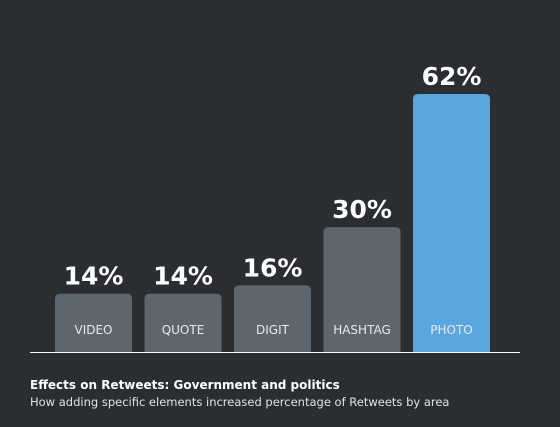  What do you see at coordinates (93, 330) in the screenshot?
I see `category-label: VIDEO` at bounding box center [93, 330].